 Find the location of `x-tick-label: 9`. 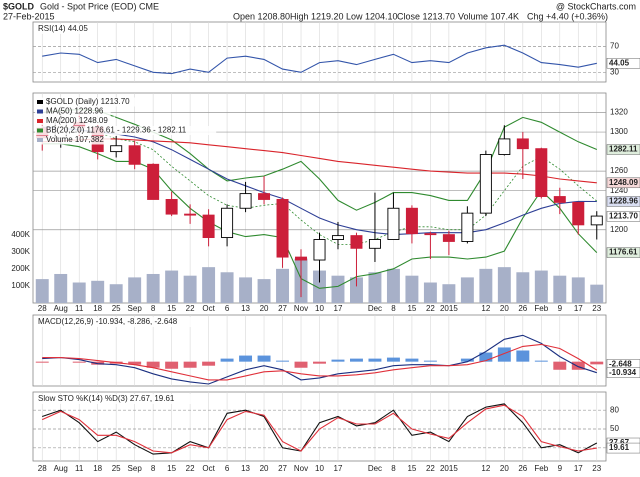

x-tick-label: 9 is located at coordinates (560, 308).